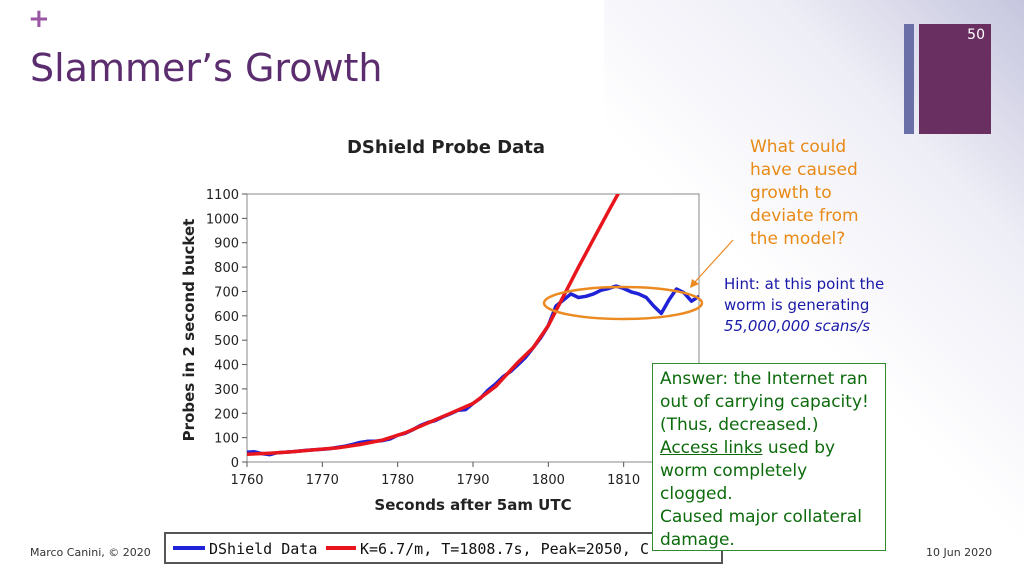 The width and height of the screenshot is (1024, 575). I want to click on x-tick-label: 1810, so click(623, 480).